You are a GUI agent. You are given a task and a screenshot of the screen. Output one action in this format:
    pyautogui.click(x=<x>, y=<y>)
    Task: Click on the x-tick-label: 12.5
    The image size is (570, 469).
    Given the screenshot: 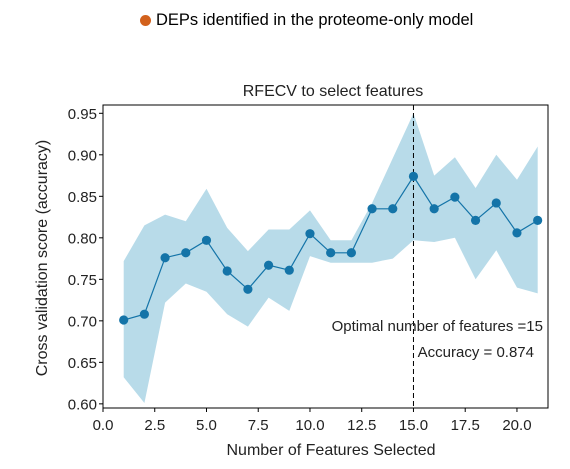 What is the action you would take?
    pyautogui.click(x=361, y=425)
    